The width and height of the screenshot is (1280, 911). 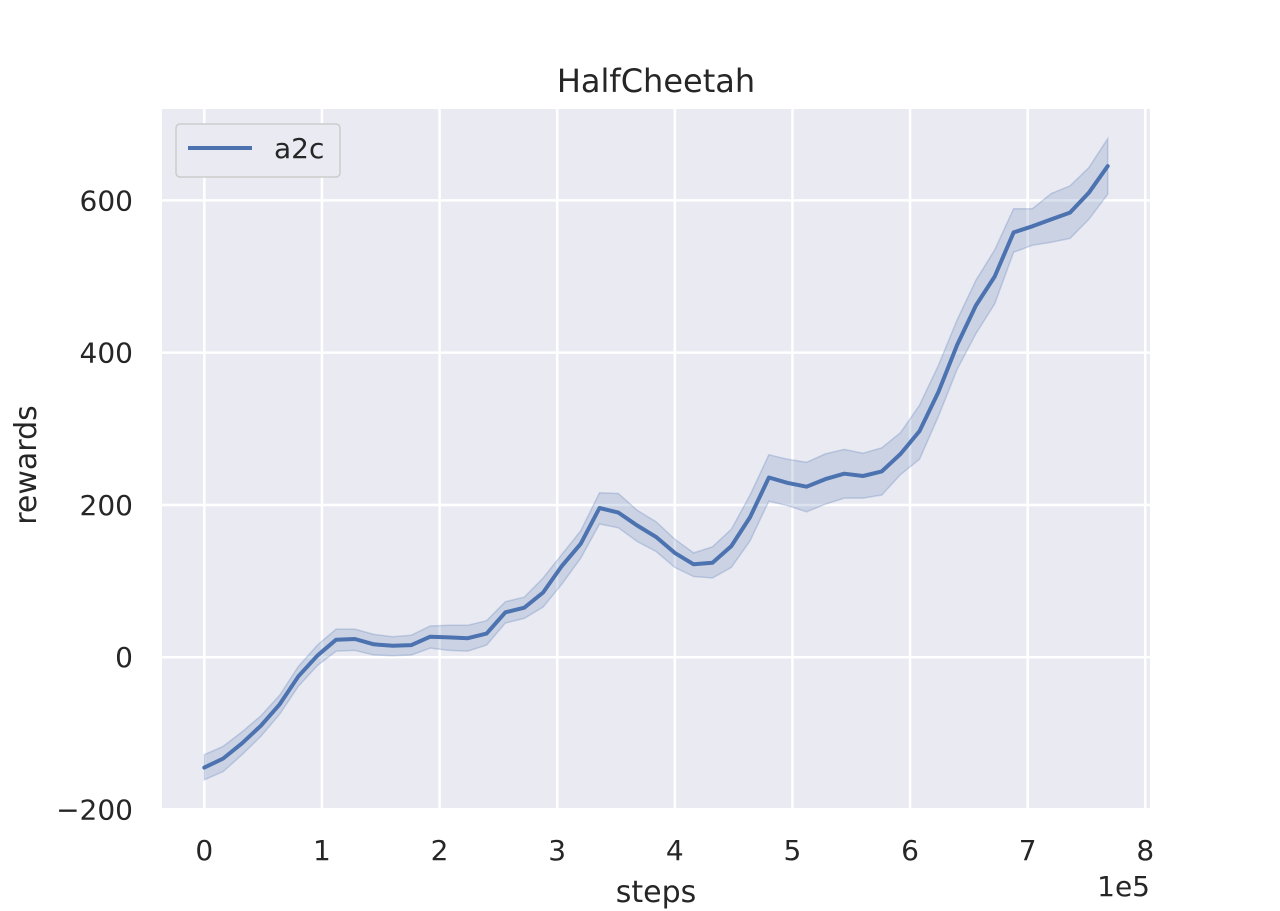 I want to click on x-tick-label: 0, so click(x=204, y=850).